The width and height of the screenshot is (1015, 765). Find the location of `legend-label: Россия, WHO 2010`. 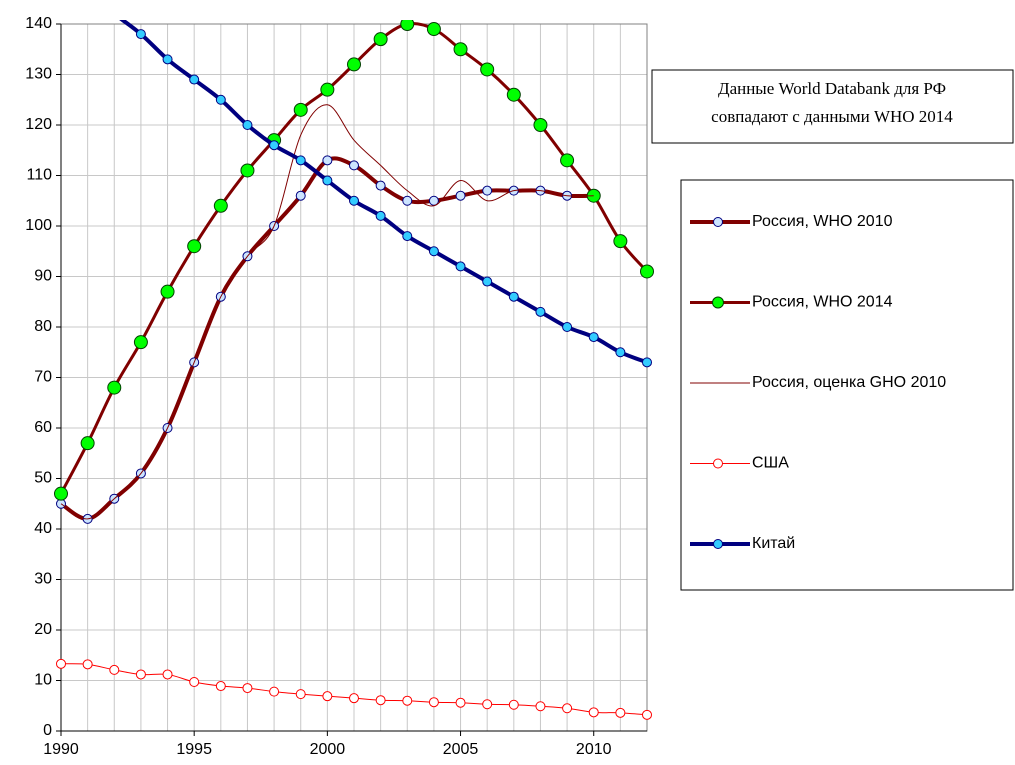

legend-label: Россия, WHO 2010 is located at coordinates (822, 221).